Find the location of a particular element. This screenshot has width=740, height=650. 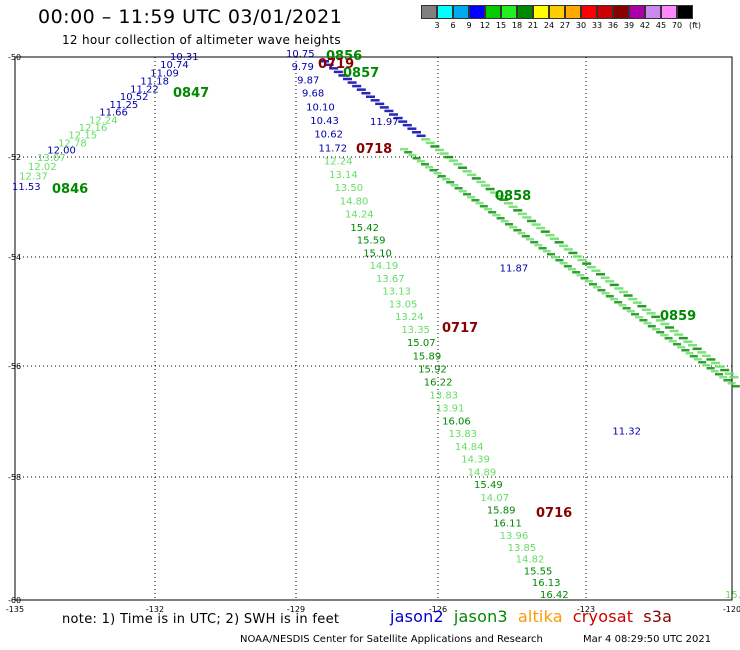

wave-height-label: 13.50 is located at coordinates (348, 188).